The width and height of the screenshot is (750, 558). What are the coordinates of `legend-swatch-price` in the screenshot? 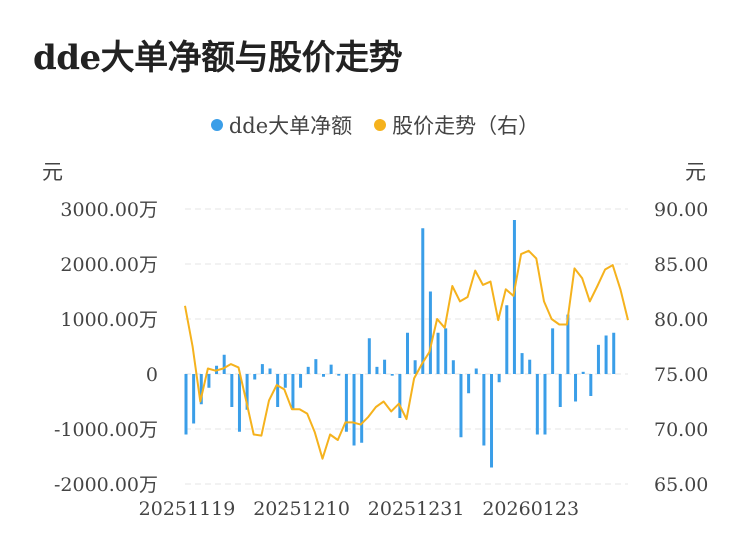 It's located at (380, 125).